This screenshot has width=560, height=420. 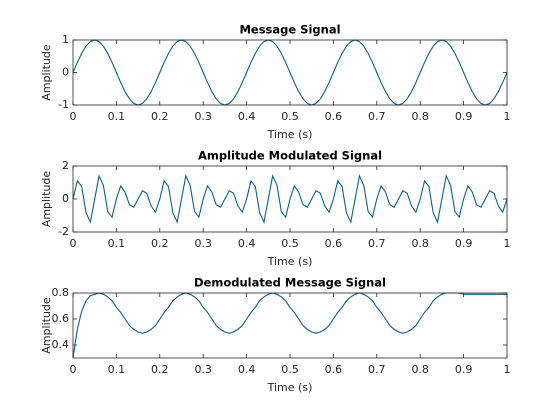 What do you see at coordinates (61, 344) in the screenshot?
I see `y-tick-label: 0.4` at bounding box center [61, 344].